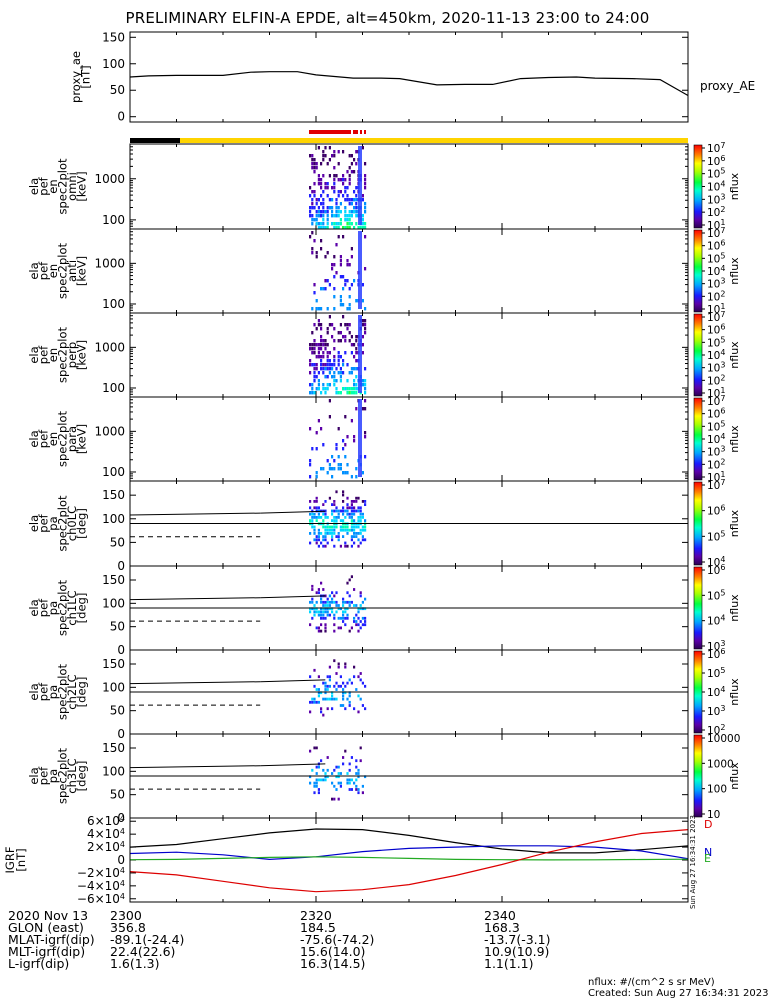 This screenshot has height=1000, width=775. I want to click on y-tick-label: 0, so click(121, 734).